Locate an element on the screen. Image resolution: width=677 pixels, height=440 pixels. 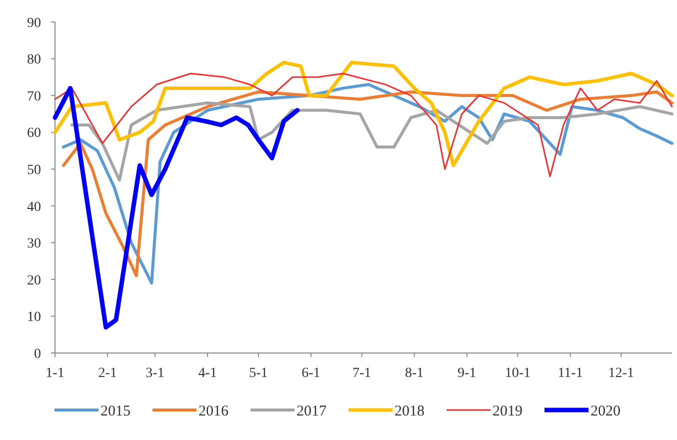
y-tick-label: 10 is located at coordinates (34, 318).